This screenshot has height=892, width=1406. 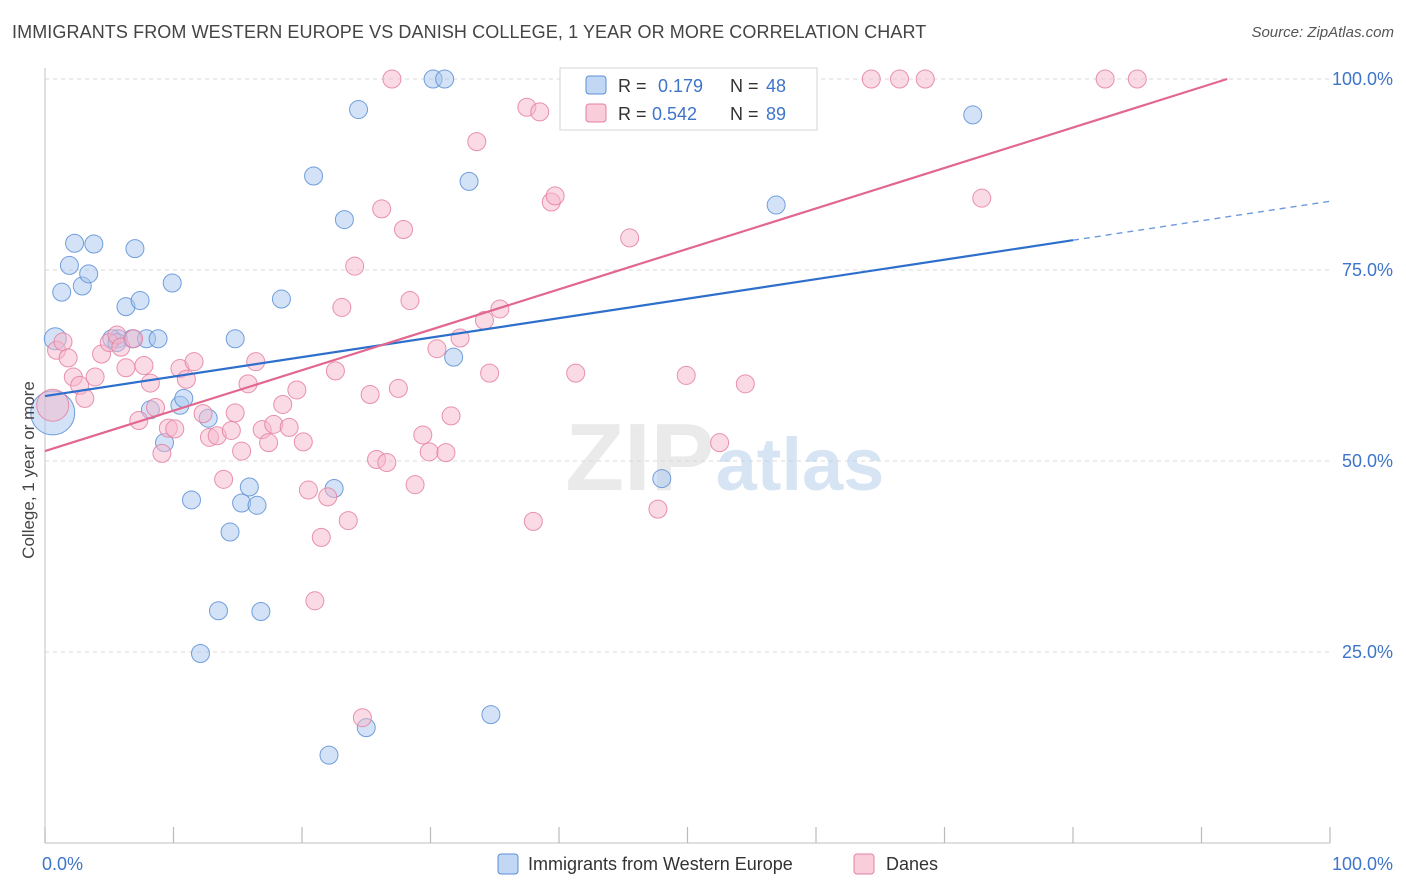 I want to click on y-tick-label: 100.0%, so click(x=1362, y=79).